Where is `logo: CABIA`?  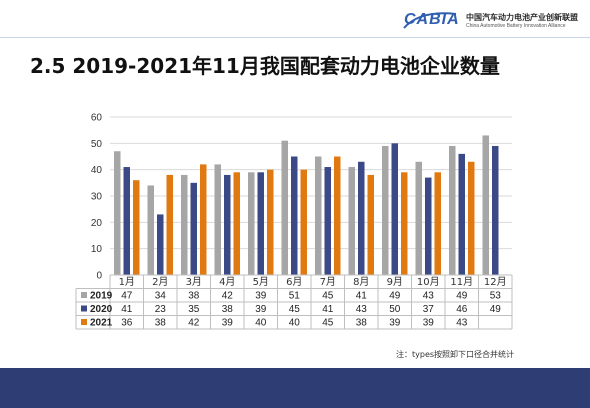 logo: CABIA is located at coordinates (432, 19).